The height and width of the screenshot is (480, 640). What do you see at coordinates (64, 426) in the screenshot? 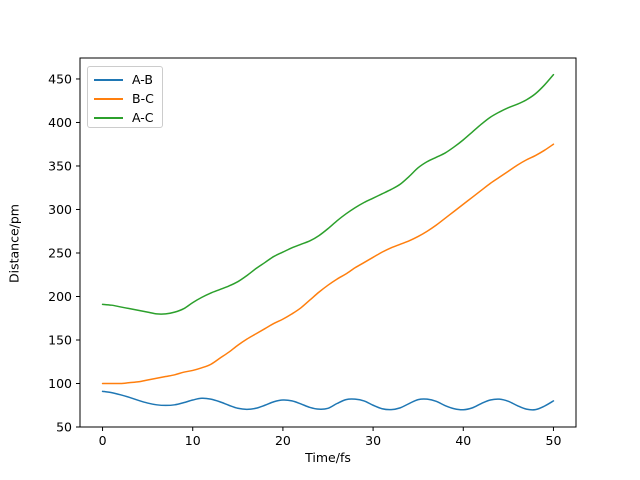
I see `y-tick-label: 50` at bounding box center [64, 426].